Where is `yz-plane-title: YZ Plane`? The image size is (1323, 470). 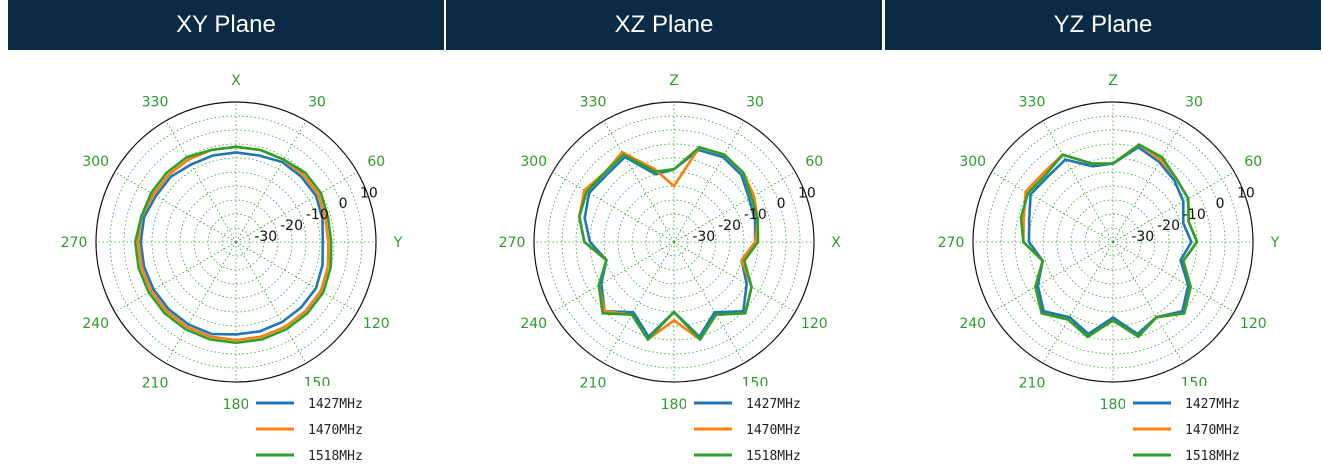 yz-plane-title: YZ Plane is located at coordinates (1103, 25).